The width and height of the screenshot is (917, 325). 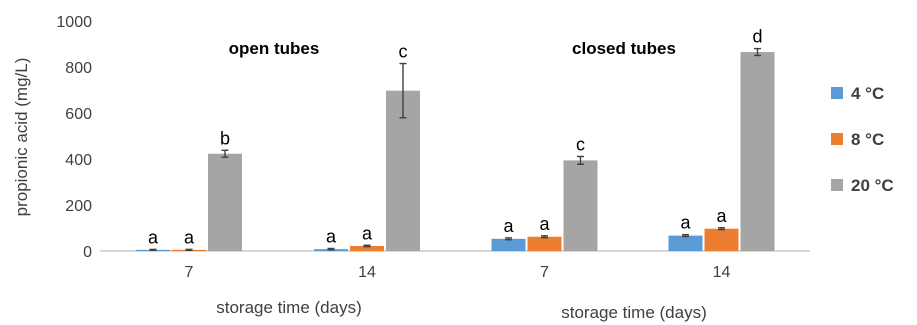 I want to click on panel-title-open: open tubes, so click(x=274, y=48).